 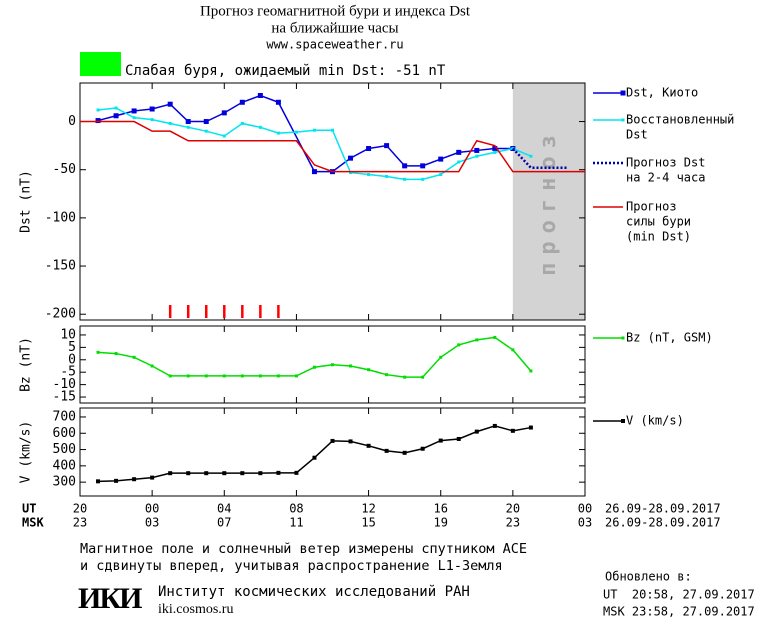 What do you see at coordinates (60, 314) in the screenshot?
I see `y-tick-label: -200` at bounding box center [60, 314].